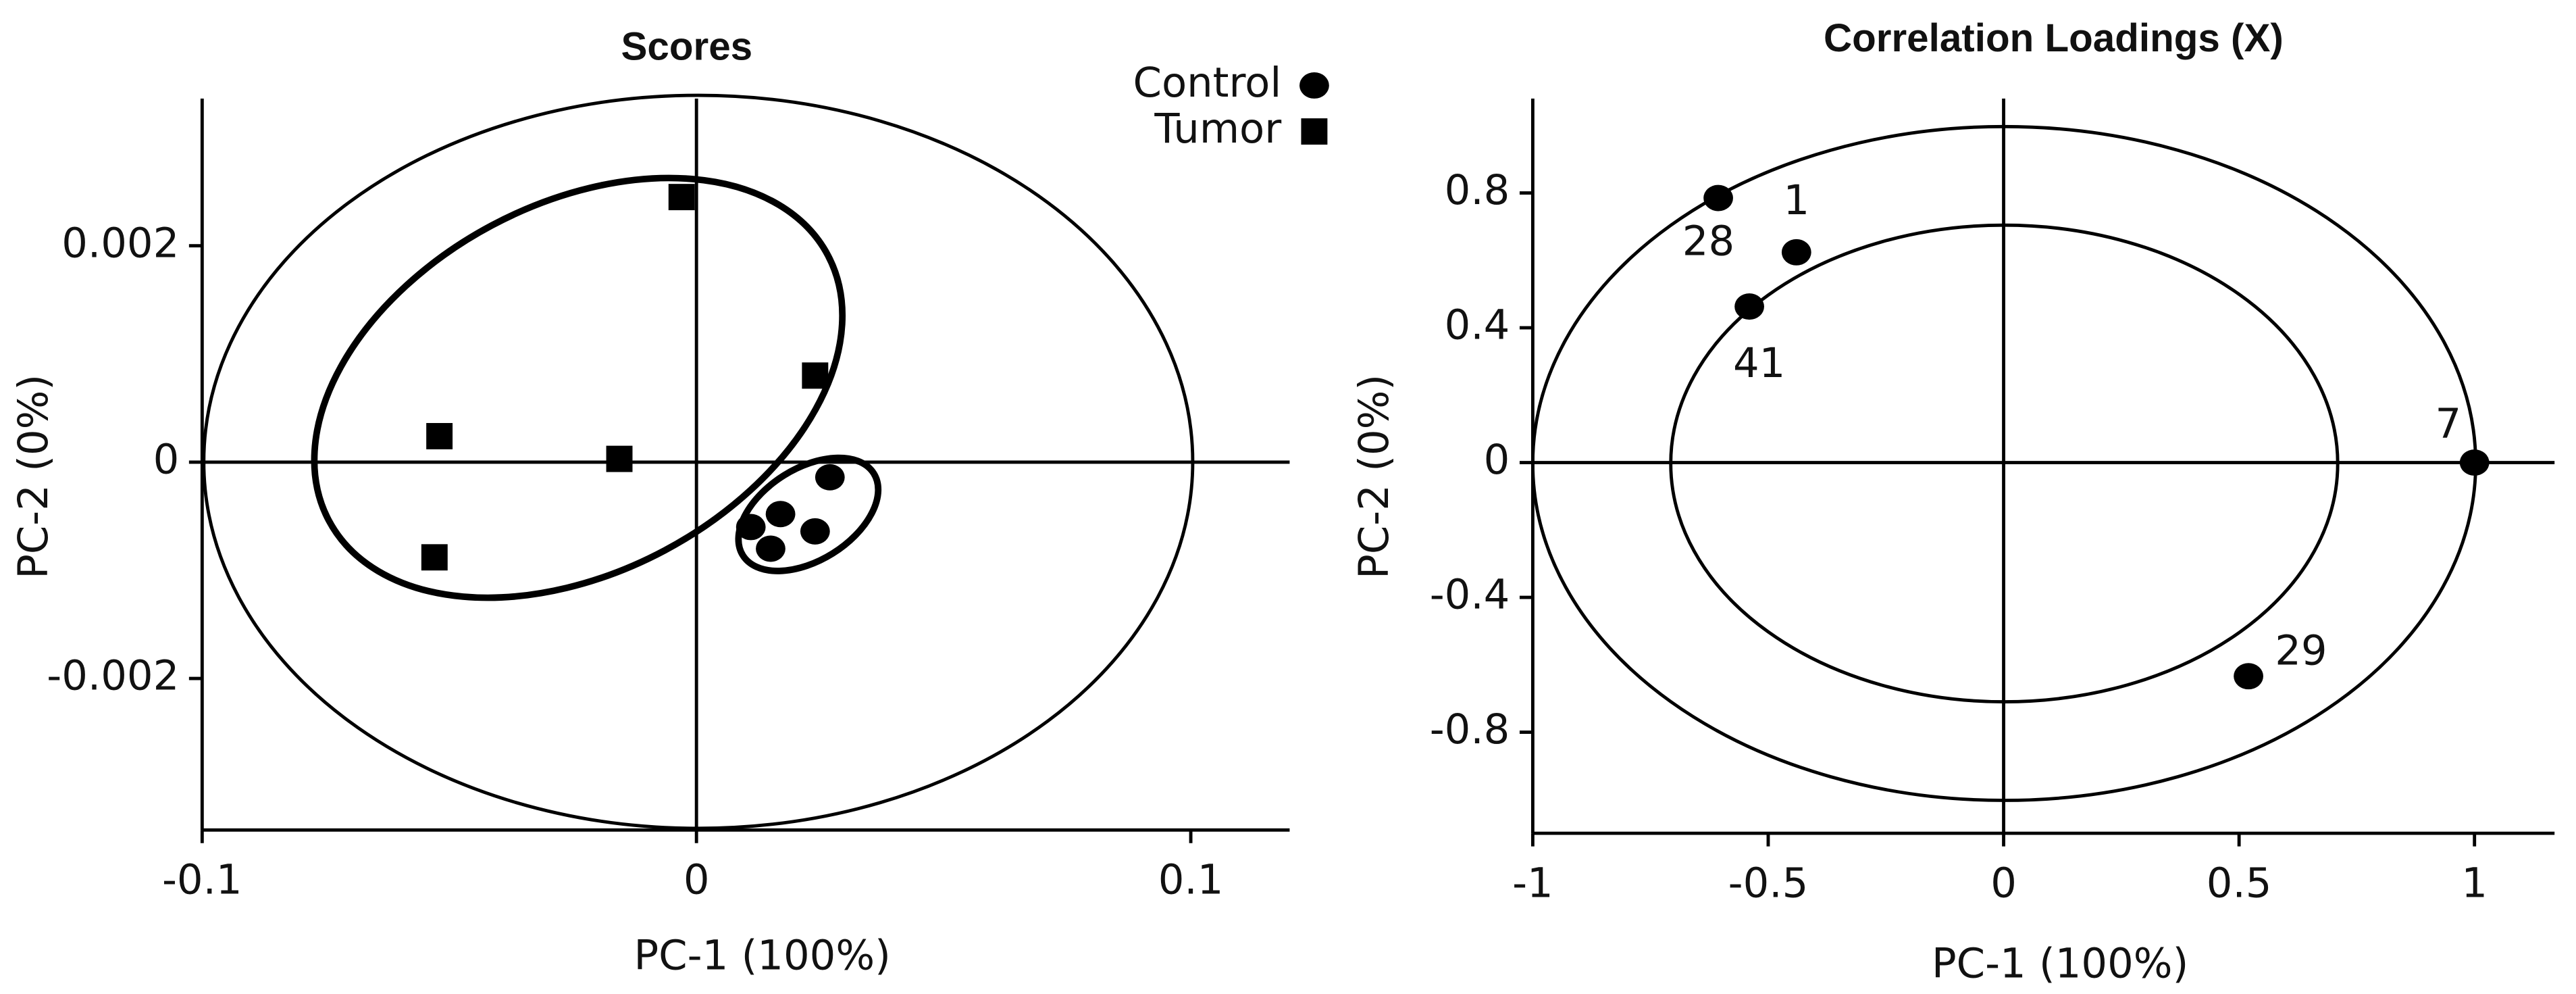 This screenshot has width=2576, height=994. Describe the element at coordinates (2301, 650) in the screenshot. I see `point-label: 29` at that location.